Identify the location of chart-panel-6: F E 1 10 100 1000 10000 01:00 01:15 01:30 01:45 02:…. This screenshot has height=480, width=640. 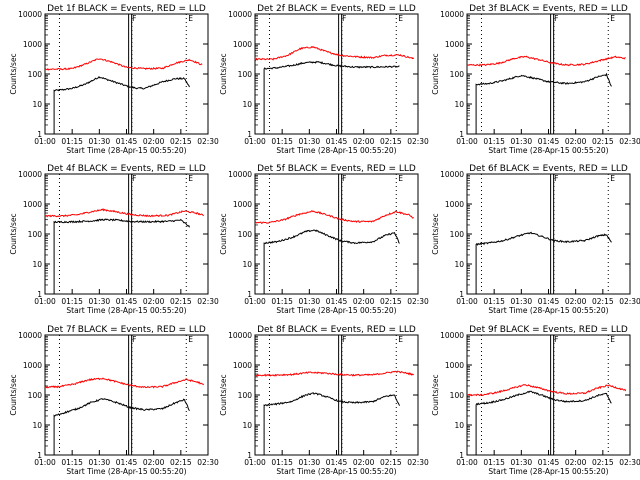
(535, 239).